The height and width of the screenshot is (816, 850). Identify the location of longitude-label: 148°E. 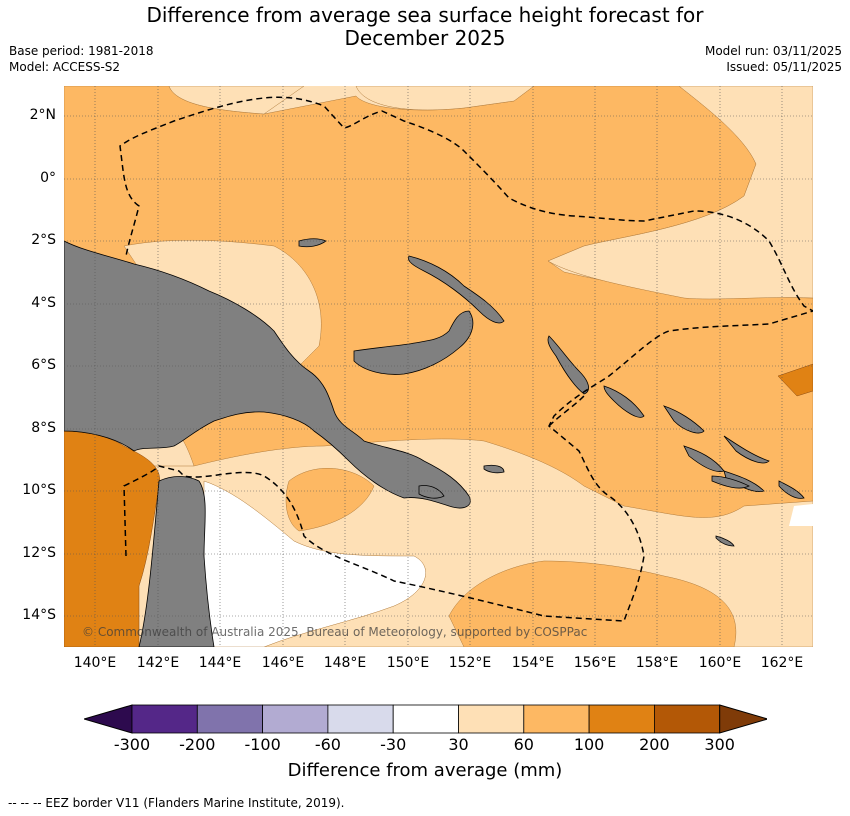
(345, 663).